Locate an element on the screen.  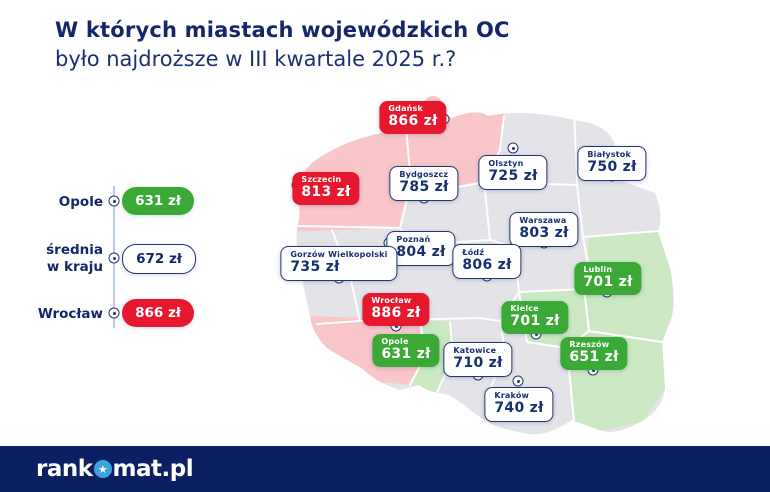
city-name: Szczecin is located at coordinates (321, 179).